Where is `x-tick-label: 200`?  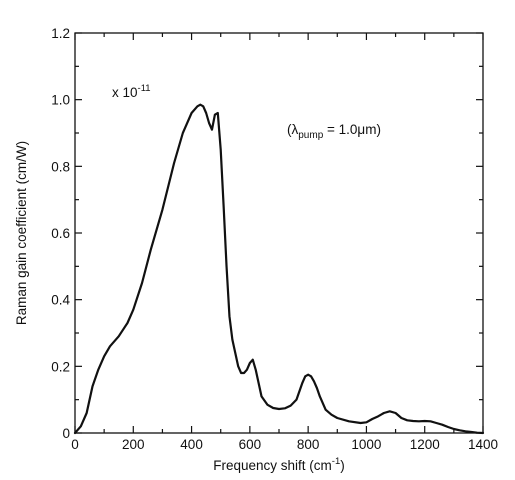 x-tick-label: 200 is located at coordinates (133, 444).